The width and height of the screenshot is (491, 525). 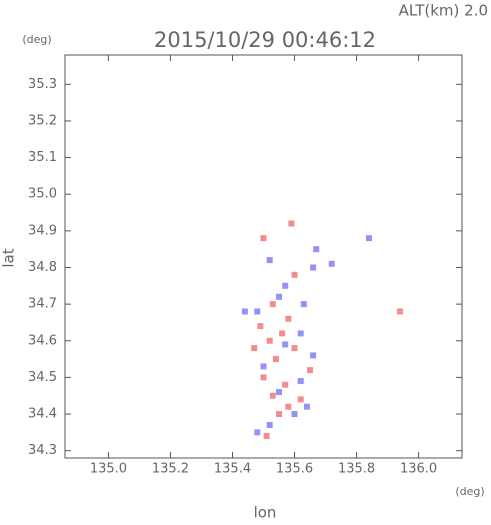 I want to click on x-tick-label: 135.6, so click(x=294, y=469).